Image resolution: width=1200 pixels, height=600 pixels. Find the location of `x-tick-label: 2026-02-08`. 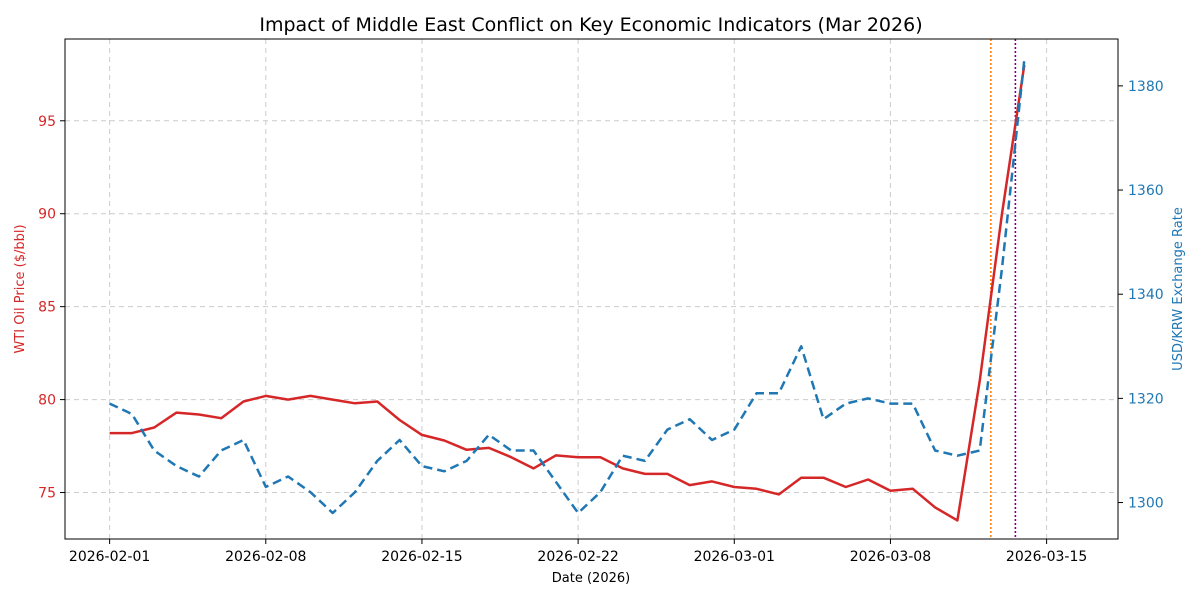

x-tick-label: 2026-02-08 is located at coordinates (265, 557).